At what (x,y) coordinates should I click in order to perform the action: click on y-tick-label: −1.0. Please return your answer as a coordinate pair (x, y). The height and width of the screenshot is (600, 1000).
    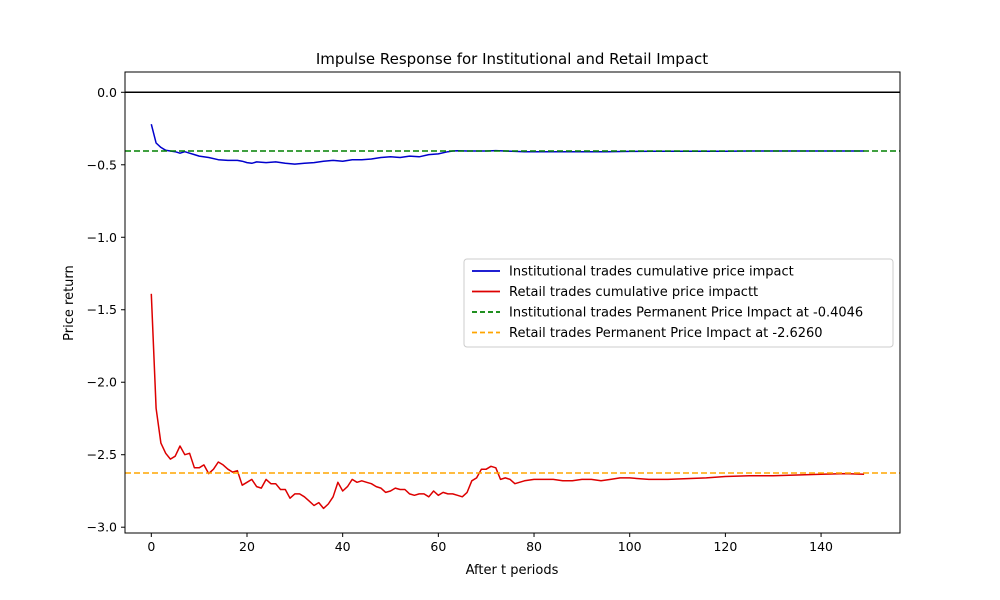
    Looking at the image, I should click on (102, 237).